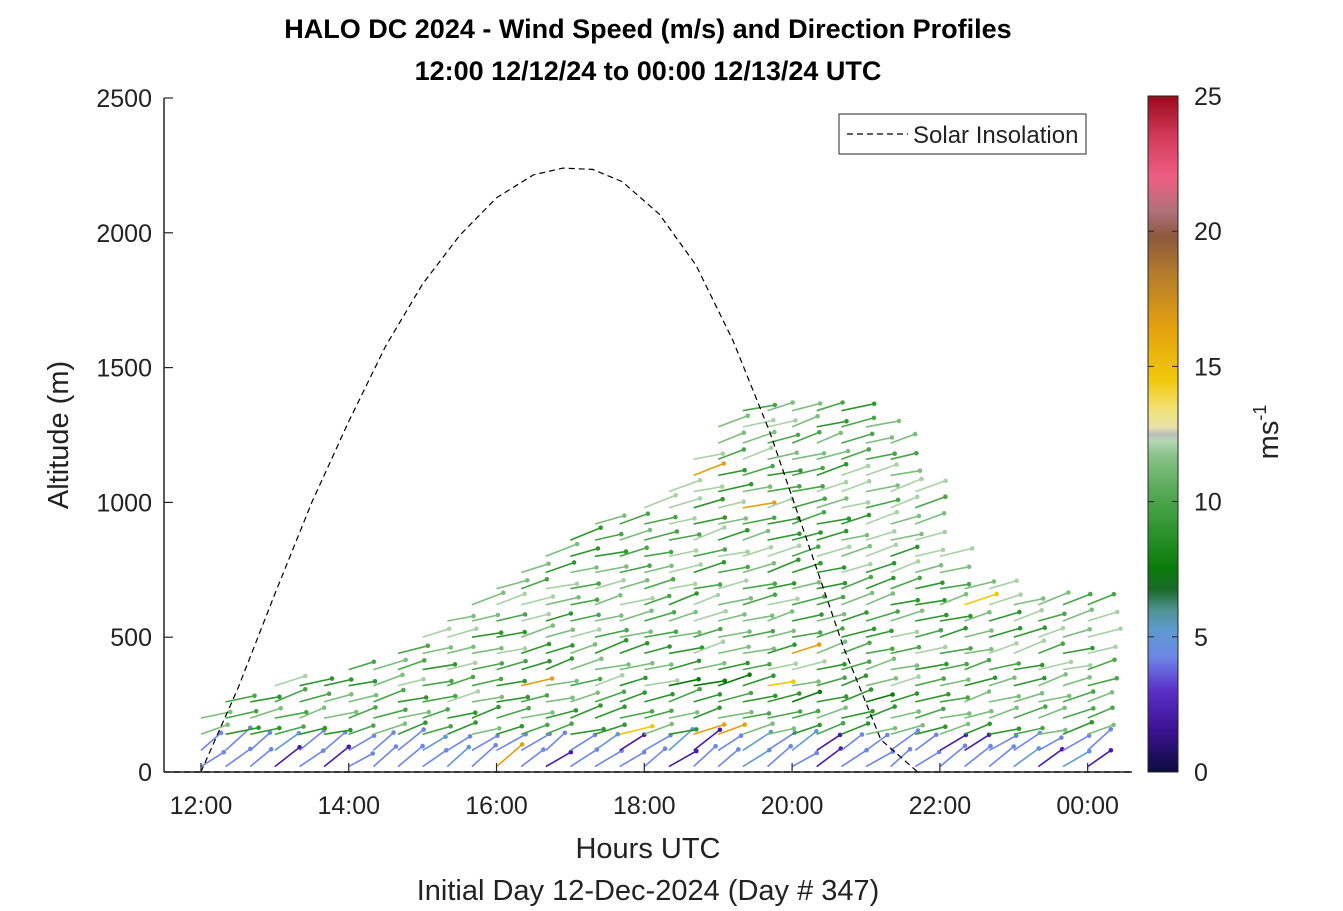 The height and width of the screenshot is (911, 1343). I want to click on colorbar-gradient, so click(1163, 434).